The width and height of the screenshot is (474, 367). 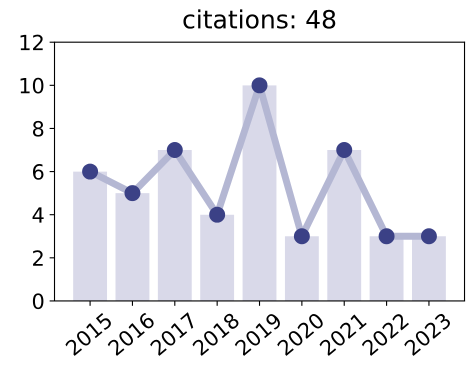 I want to click on chart-title: citations: 48, so click(x=259, y=19).